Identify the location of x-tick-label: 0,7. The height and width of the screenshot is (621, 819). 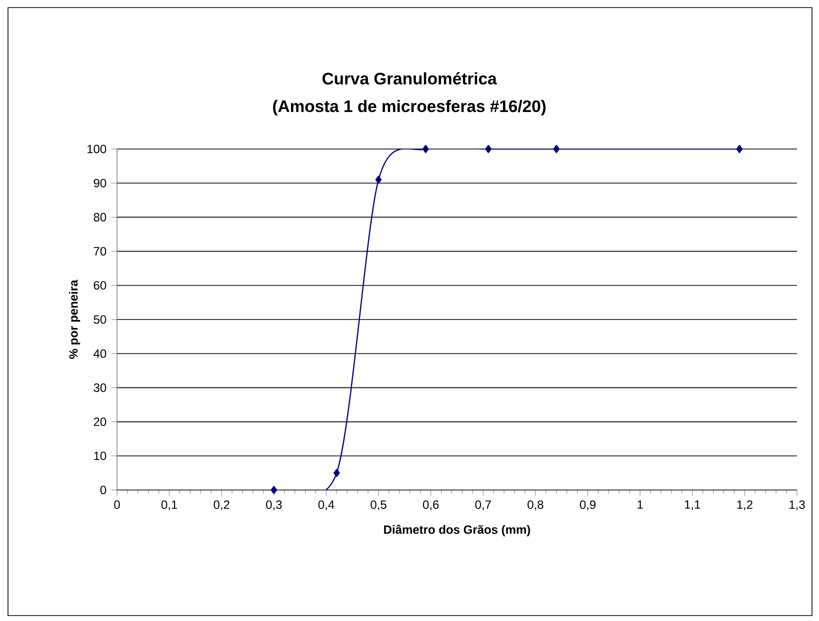
(483, 505).